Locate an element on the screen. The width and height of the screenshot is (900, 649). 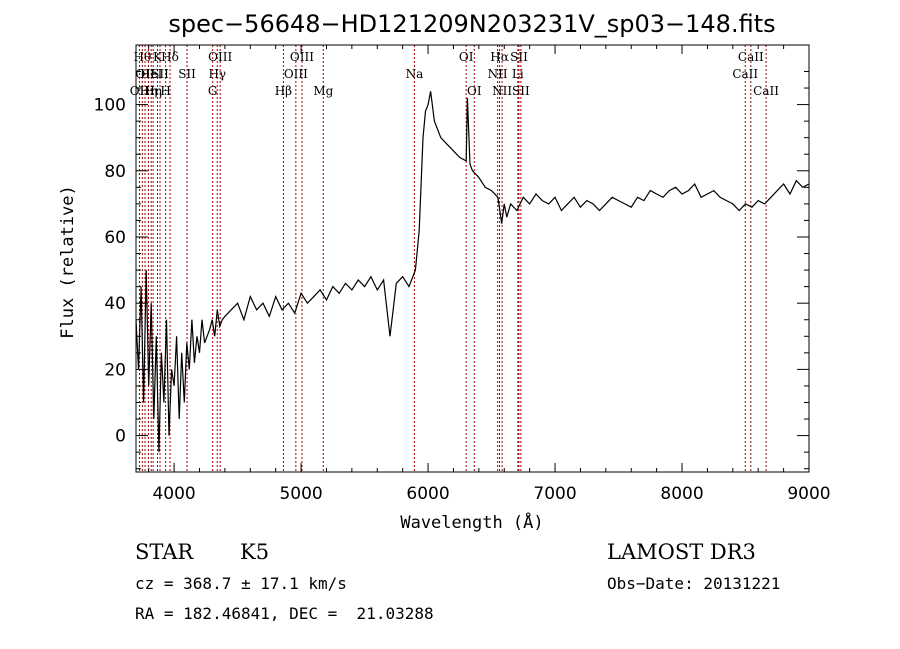
emission-line-label: G is located at coordinates (213, 91).